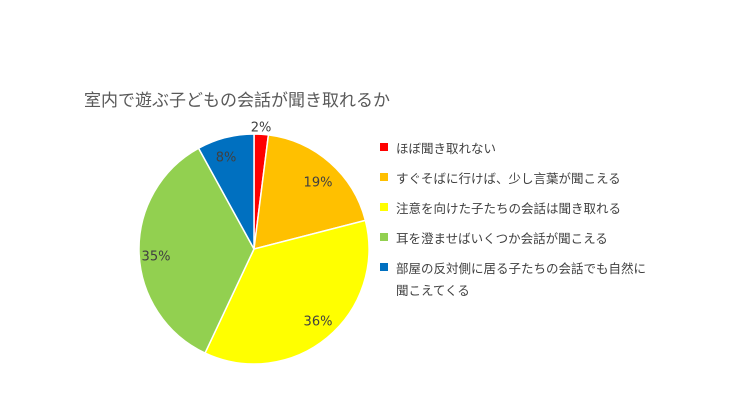  Describe the element at coordinates (156, 257) in the screenshot. I see `data-label: 35%` at that location.